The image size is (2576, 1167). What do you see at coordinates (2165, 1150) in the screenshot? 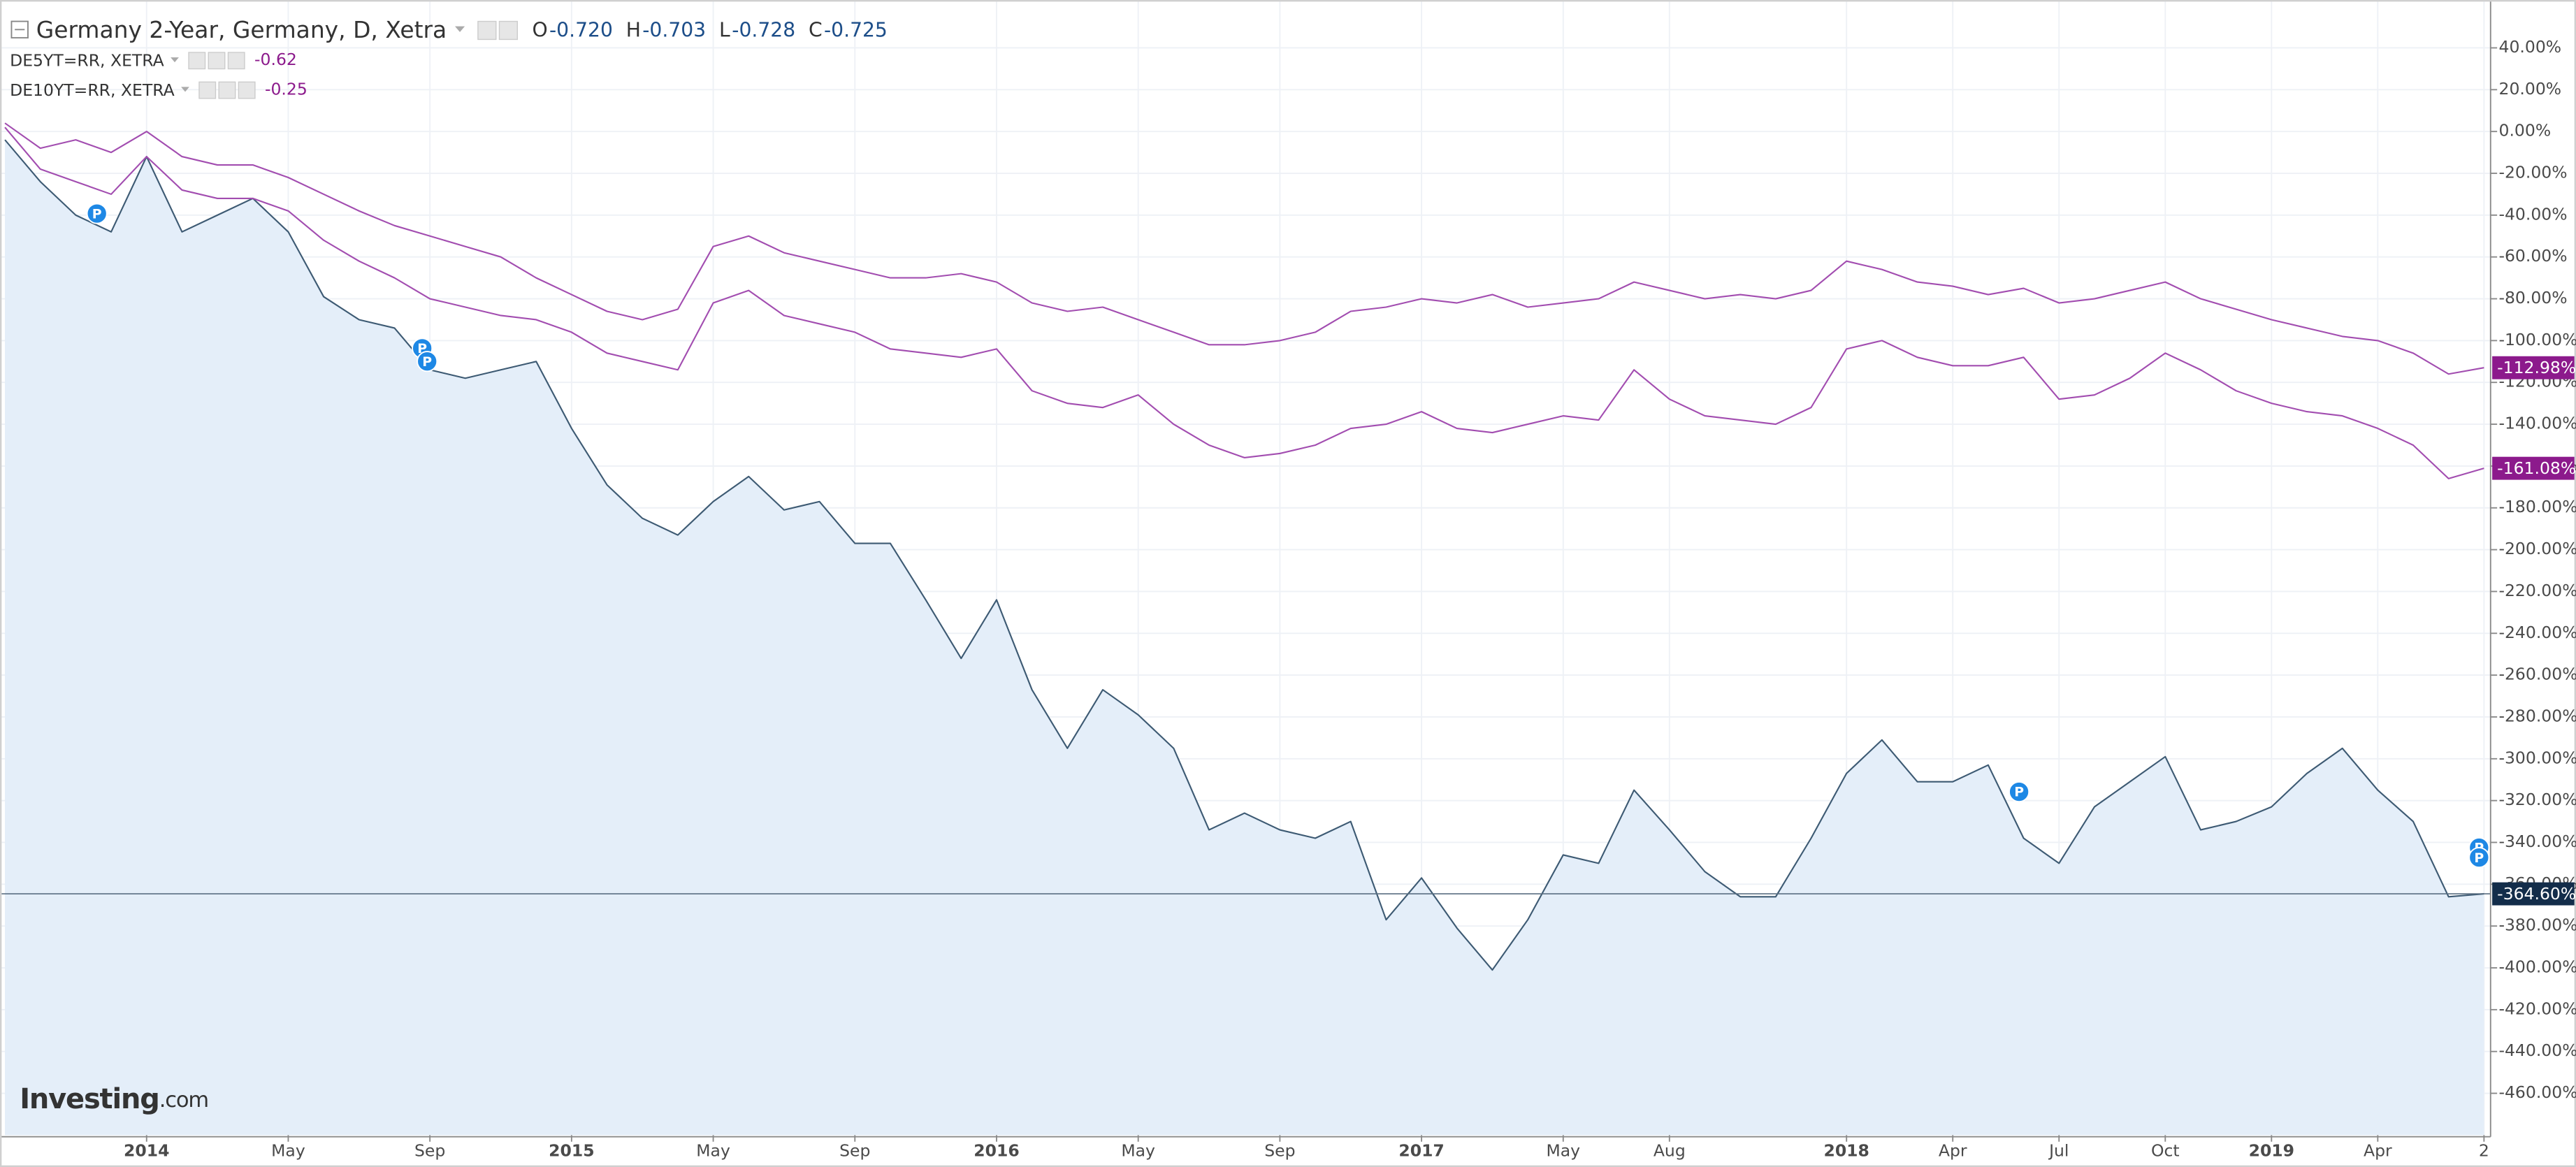
I see `x-tick-label: Oct` at bounding box center [2165, 1150].